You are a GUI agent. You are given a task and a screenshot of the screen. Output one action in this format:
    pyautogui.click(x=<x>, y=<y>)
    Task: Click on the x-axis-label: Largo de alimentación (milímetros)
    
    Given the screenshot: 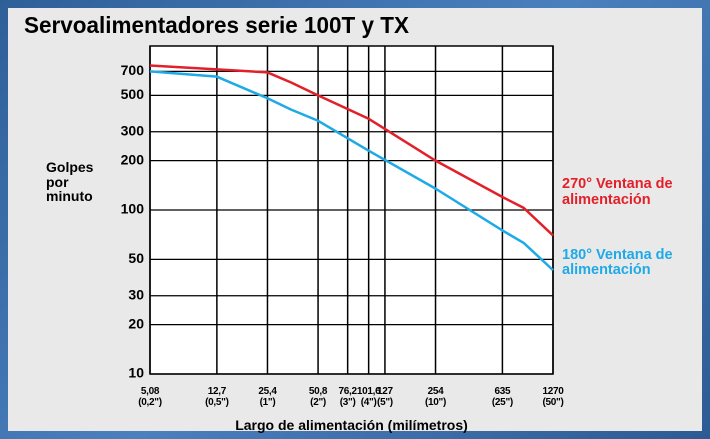 What is the action you would take?
    pyautogui.click(x=351, y=425)
    